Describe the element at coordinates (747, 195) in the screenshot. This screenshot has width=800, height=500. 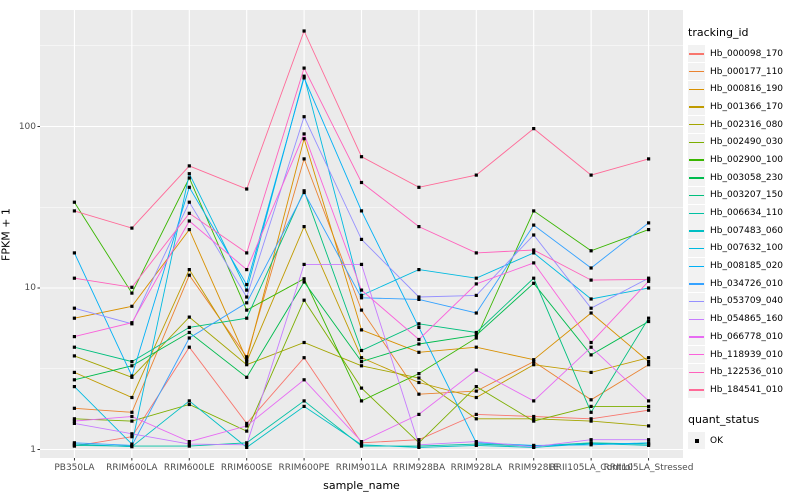
I see `legend-entry-label: Hb_003207_150` at that location.